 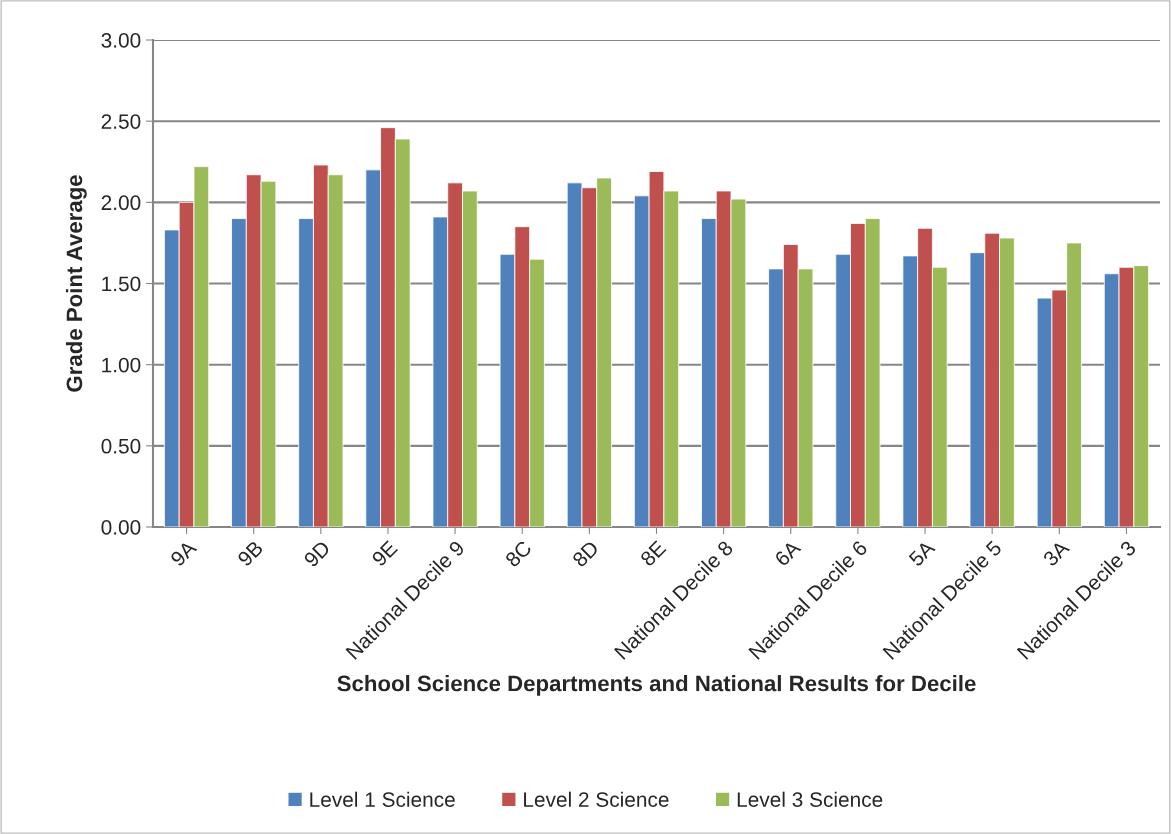 What do you see at coordinates (121, 40) in the screenshot?
I see `y-tick-label: 3.00` at bounding box center [121, 40].